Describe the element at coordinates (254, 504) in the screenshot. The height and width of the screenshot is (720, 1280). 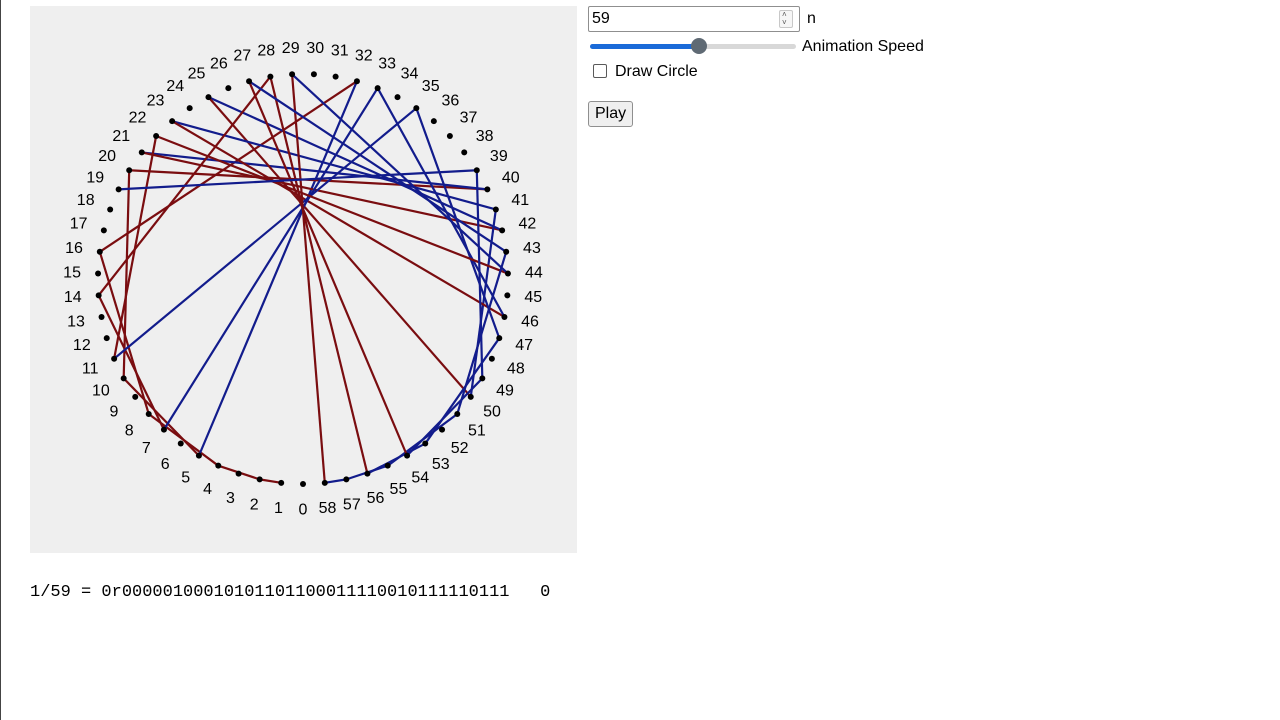
I see `point-label: 2` at that location.